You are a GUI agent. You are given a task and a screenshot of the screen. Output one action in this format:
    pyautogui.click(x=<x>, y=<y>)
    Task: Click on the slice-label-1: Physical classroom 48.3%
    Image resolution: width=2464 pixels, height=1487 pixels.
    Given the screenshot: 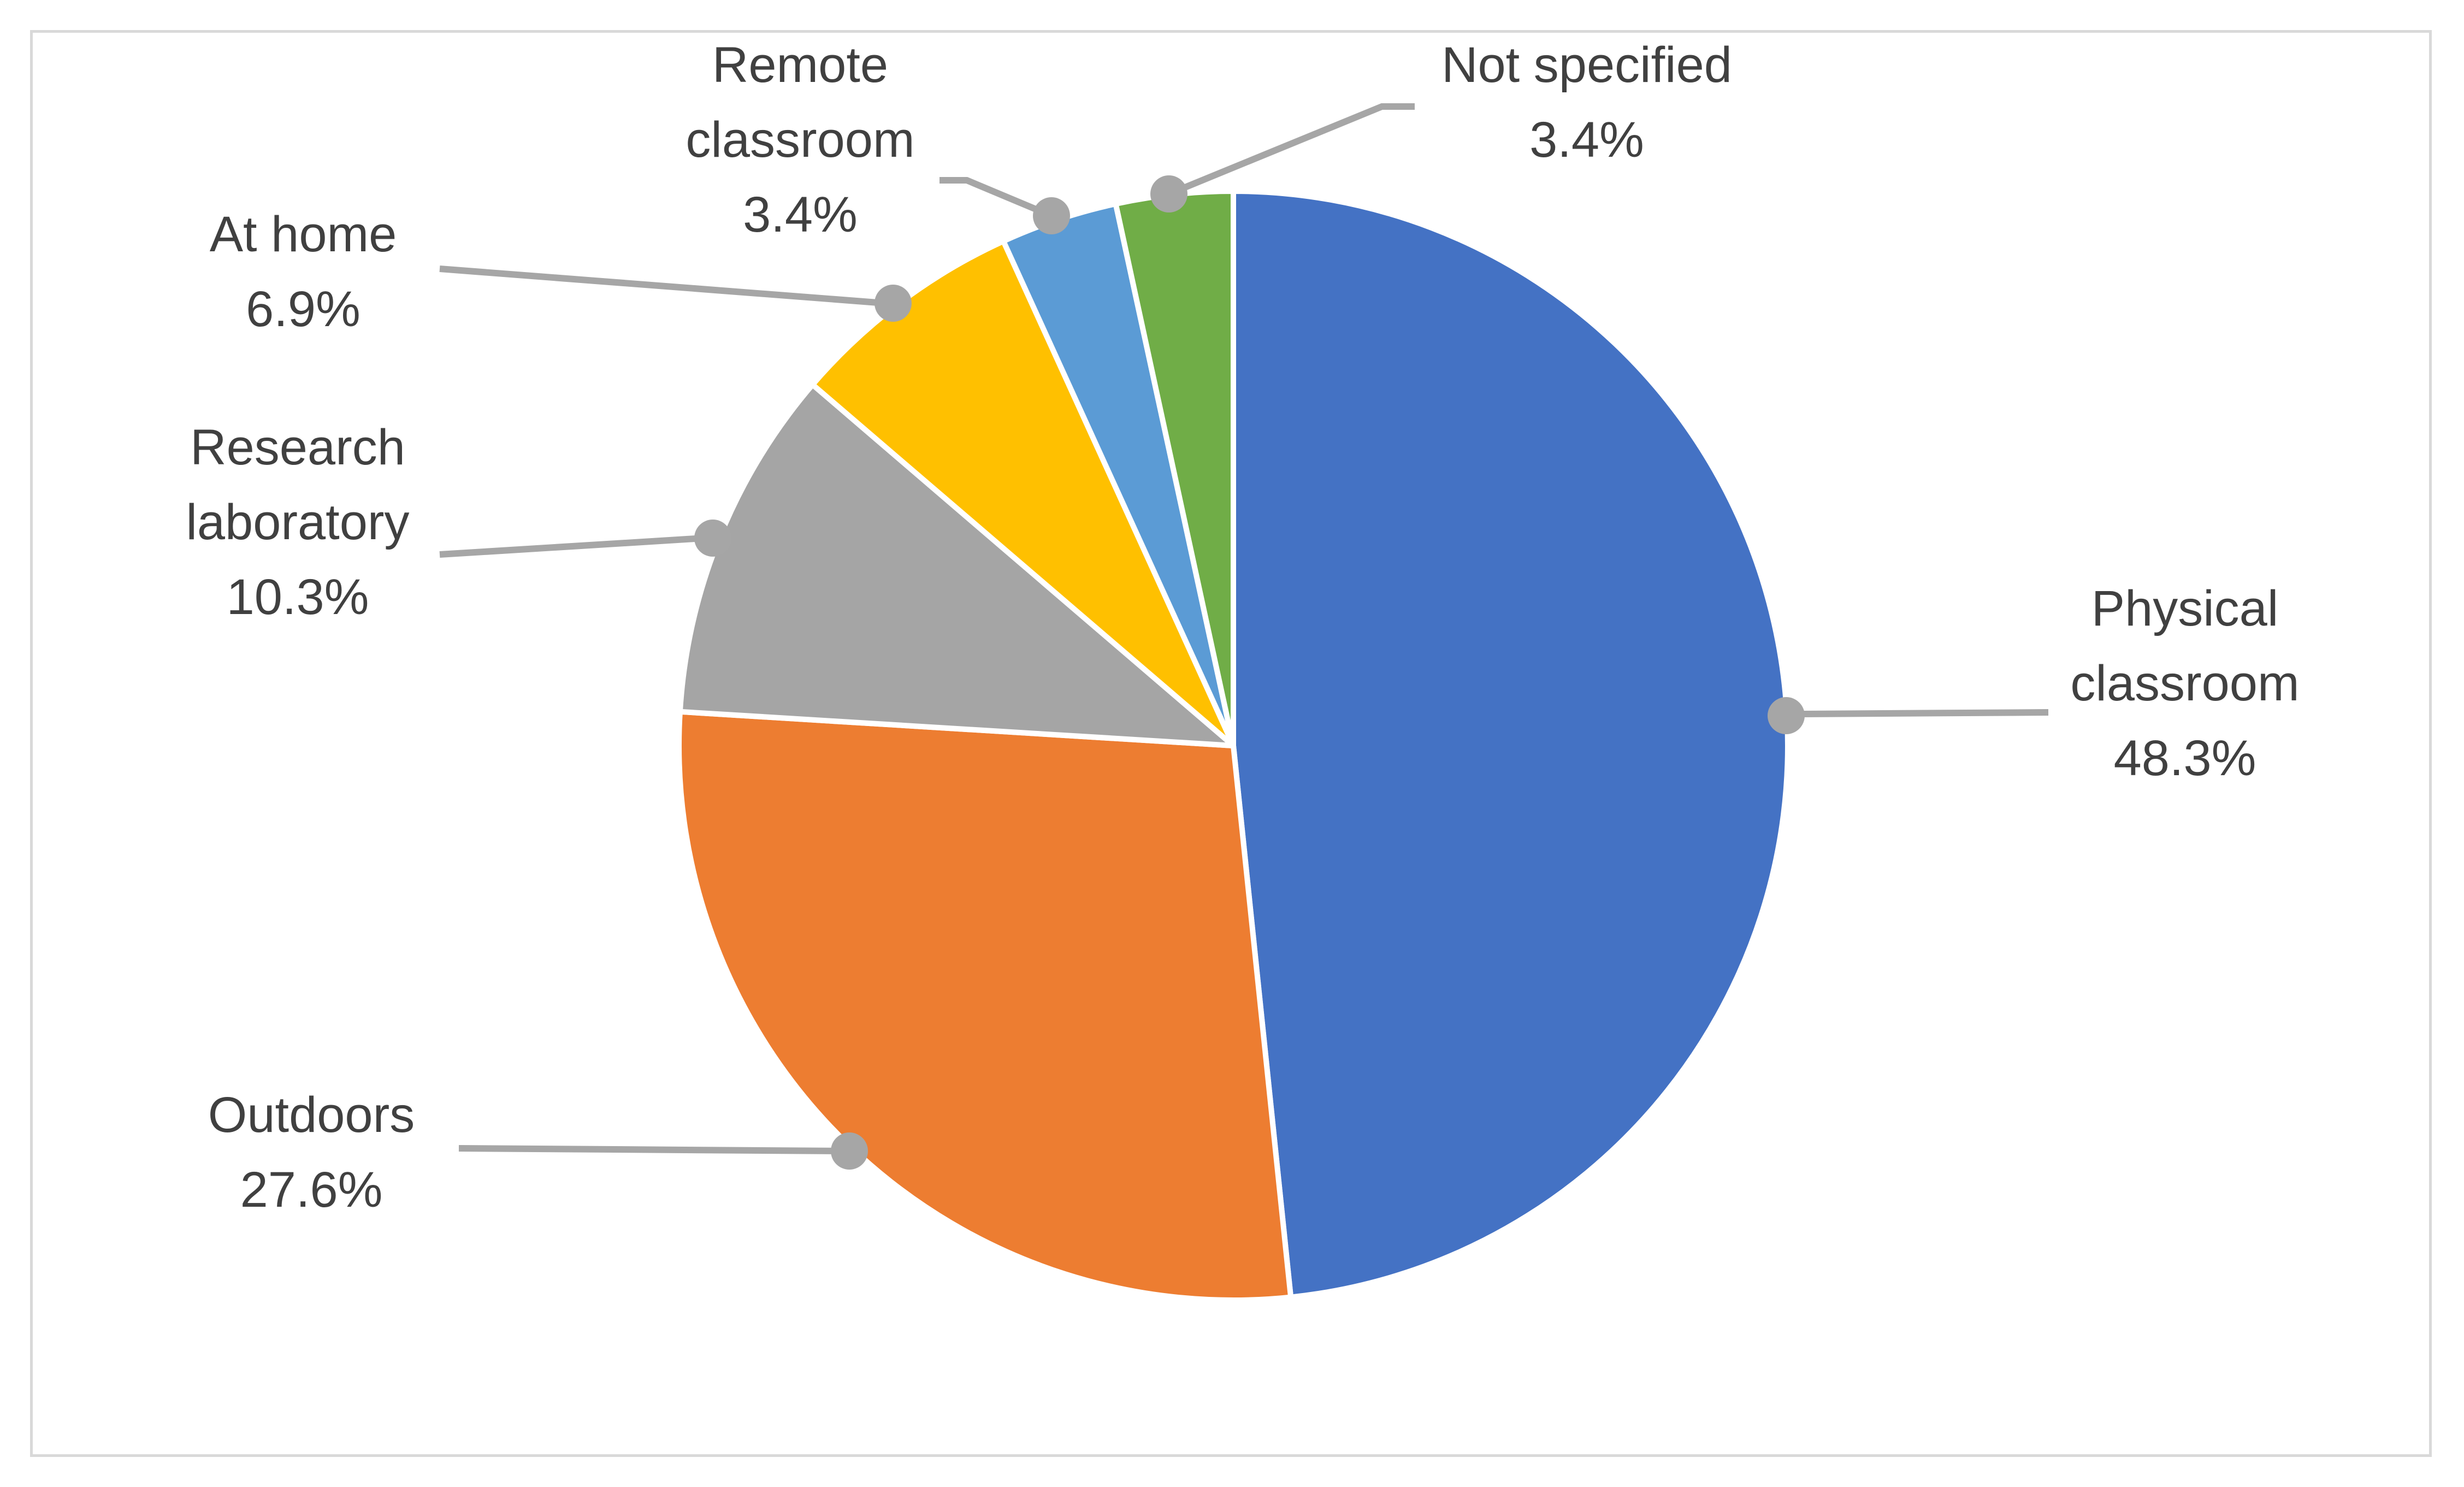 What is the action you would take?
    pyautogui.click(x=2184, y=683)
    